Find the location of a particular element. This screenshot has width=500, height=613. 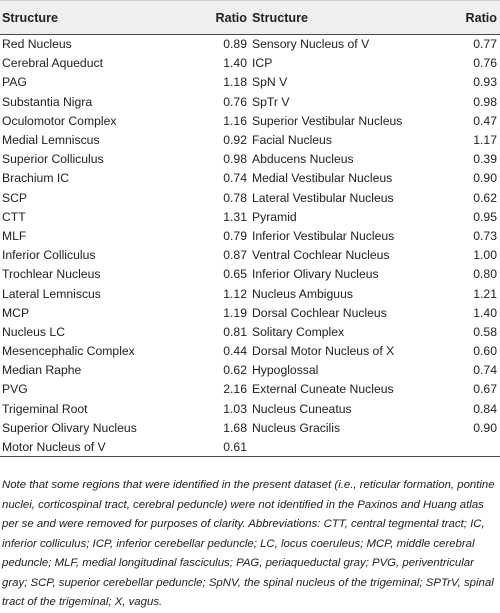

table-row: PAG 1.18 SpN V 0.93 is located at coordinates (250, 82).